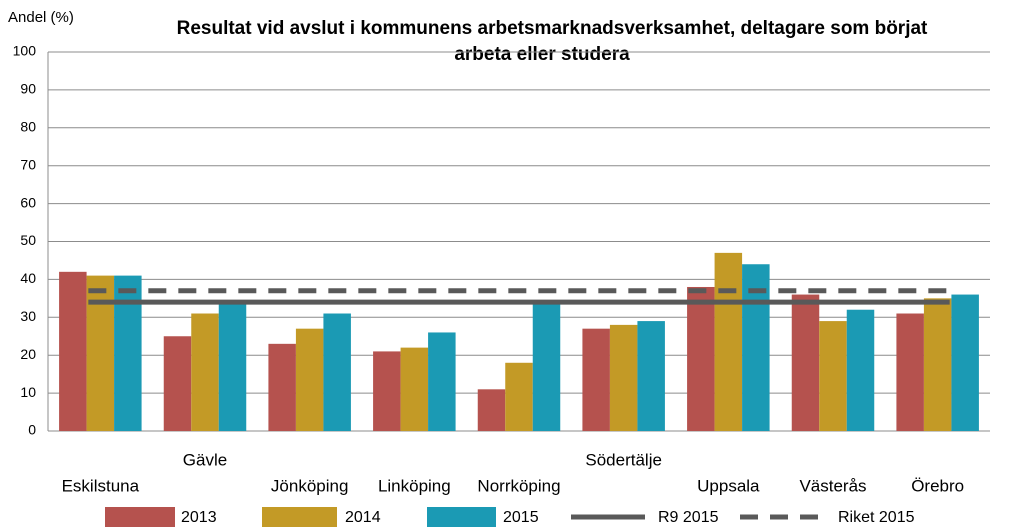 The width and height of the screenshot is (1022, 527). What do you see at coordinates (28, 89) in the screenshot?
I see `y-tick-label: 90` at bounding box center [28, 89].